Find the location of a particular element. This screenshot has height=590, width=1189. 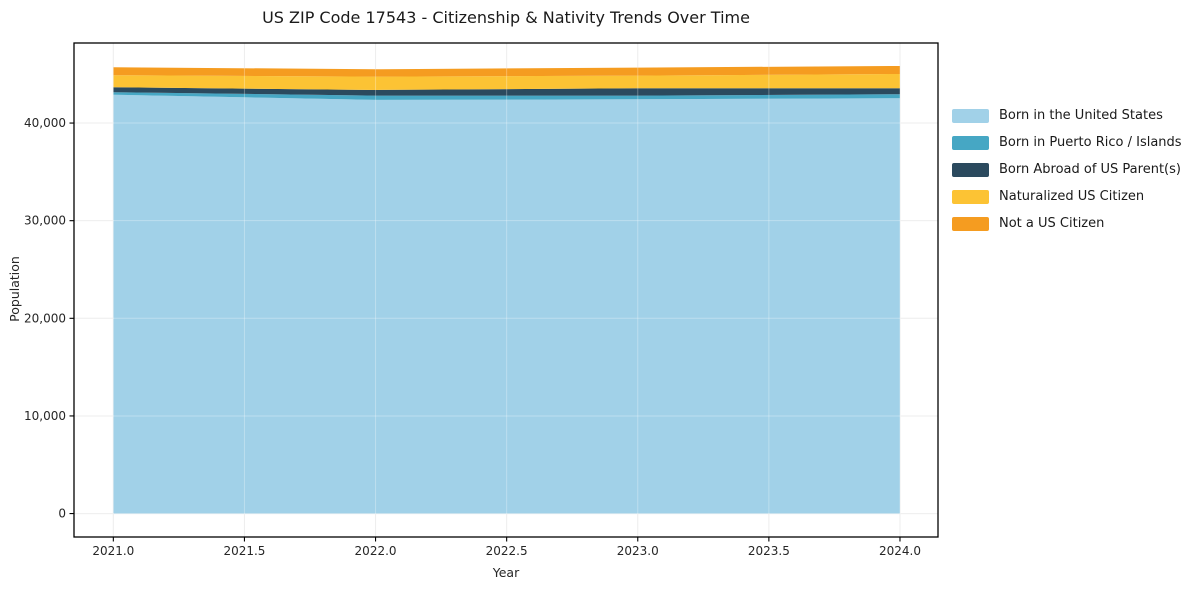

y-axis-label: Population is located at coordinates (14, 289).